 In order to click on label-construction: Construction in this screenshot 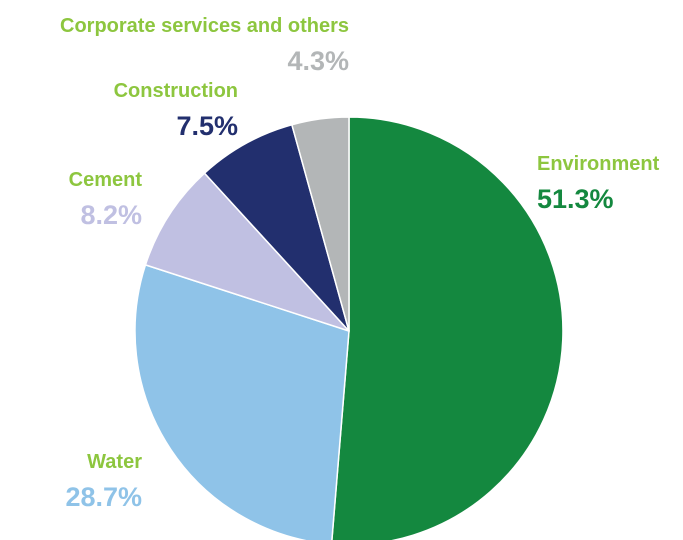, I will do `click(176, 91)`.